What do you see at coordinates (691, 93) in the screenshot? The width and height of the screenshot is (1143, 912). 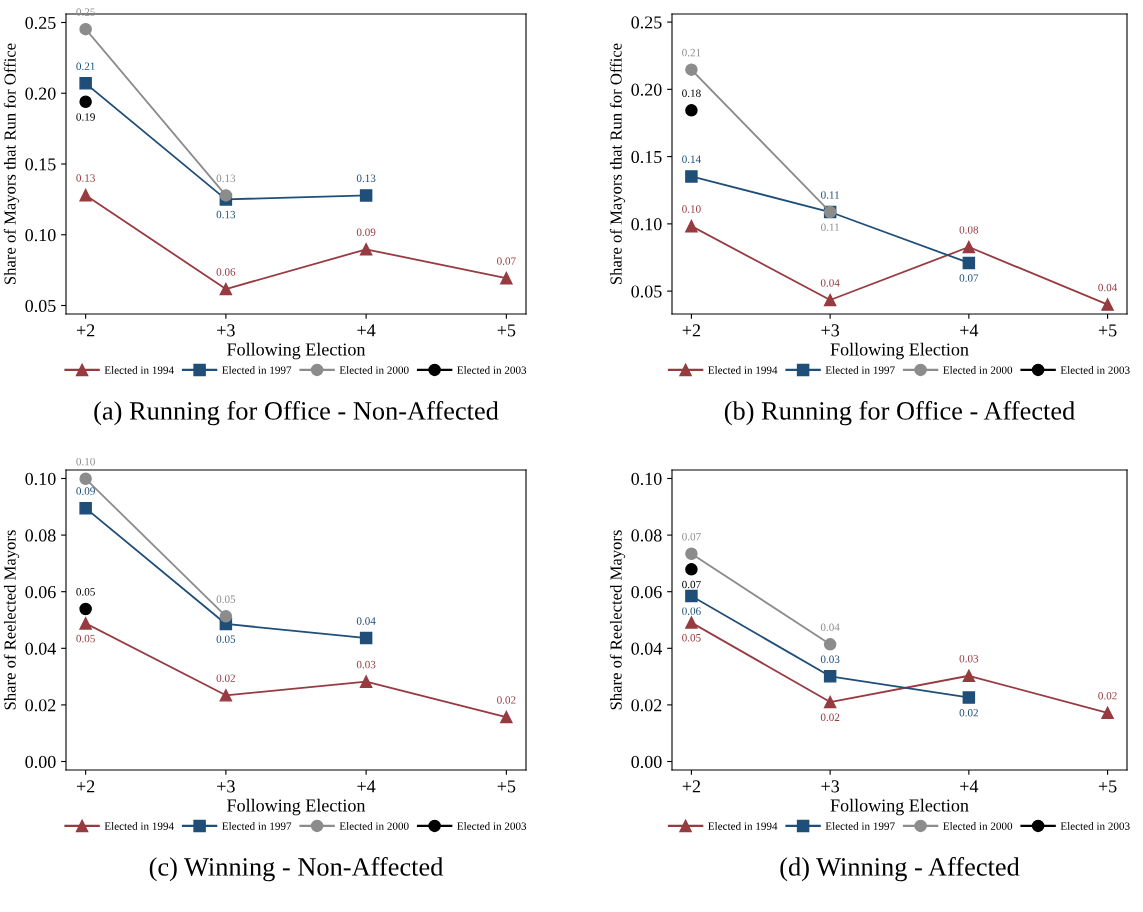 I see `data-label: 0.18` at bounding box center [691, 93].